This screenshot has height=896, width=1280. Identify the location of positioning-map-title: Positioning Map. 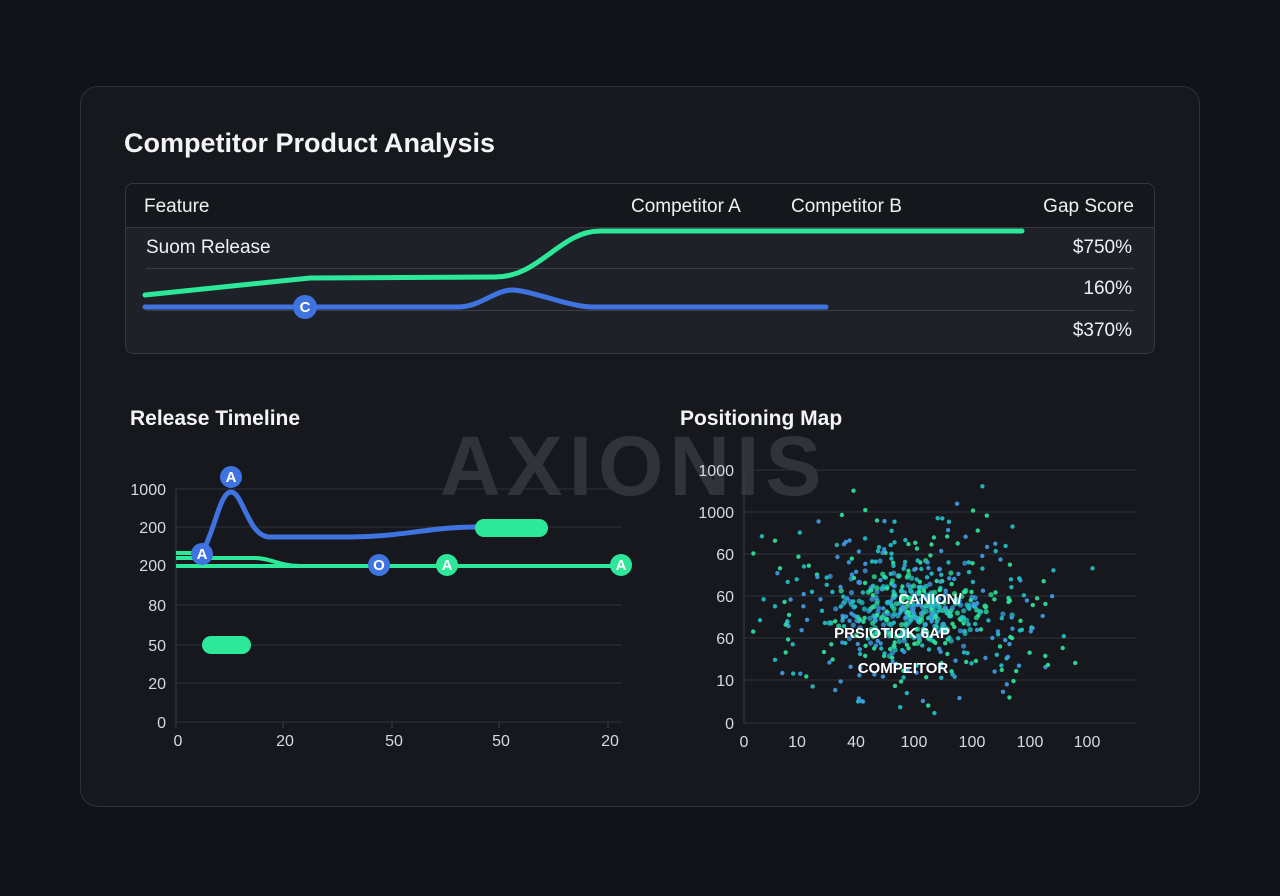
(761, 418).